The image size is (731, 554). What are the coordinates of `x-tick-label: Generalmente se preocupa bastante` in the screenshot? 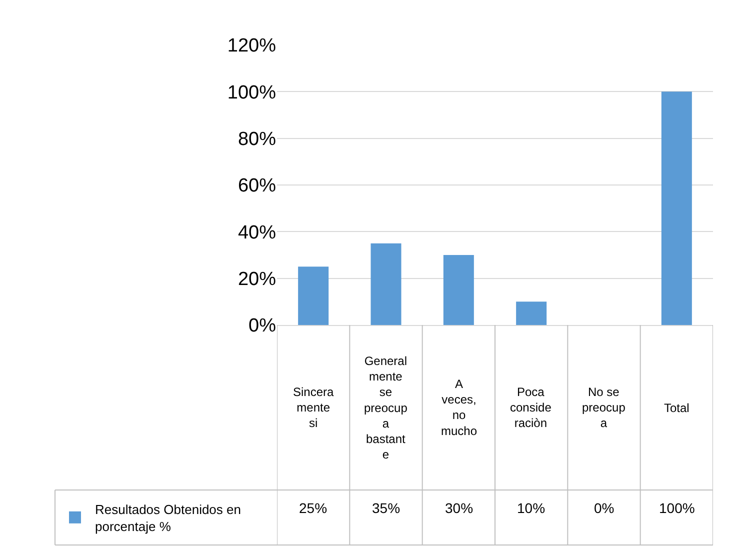 It's located at (386, 408).